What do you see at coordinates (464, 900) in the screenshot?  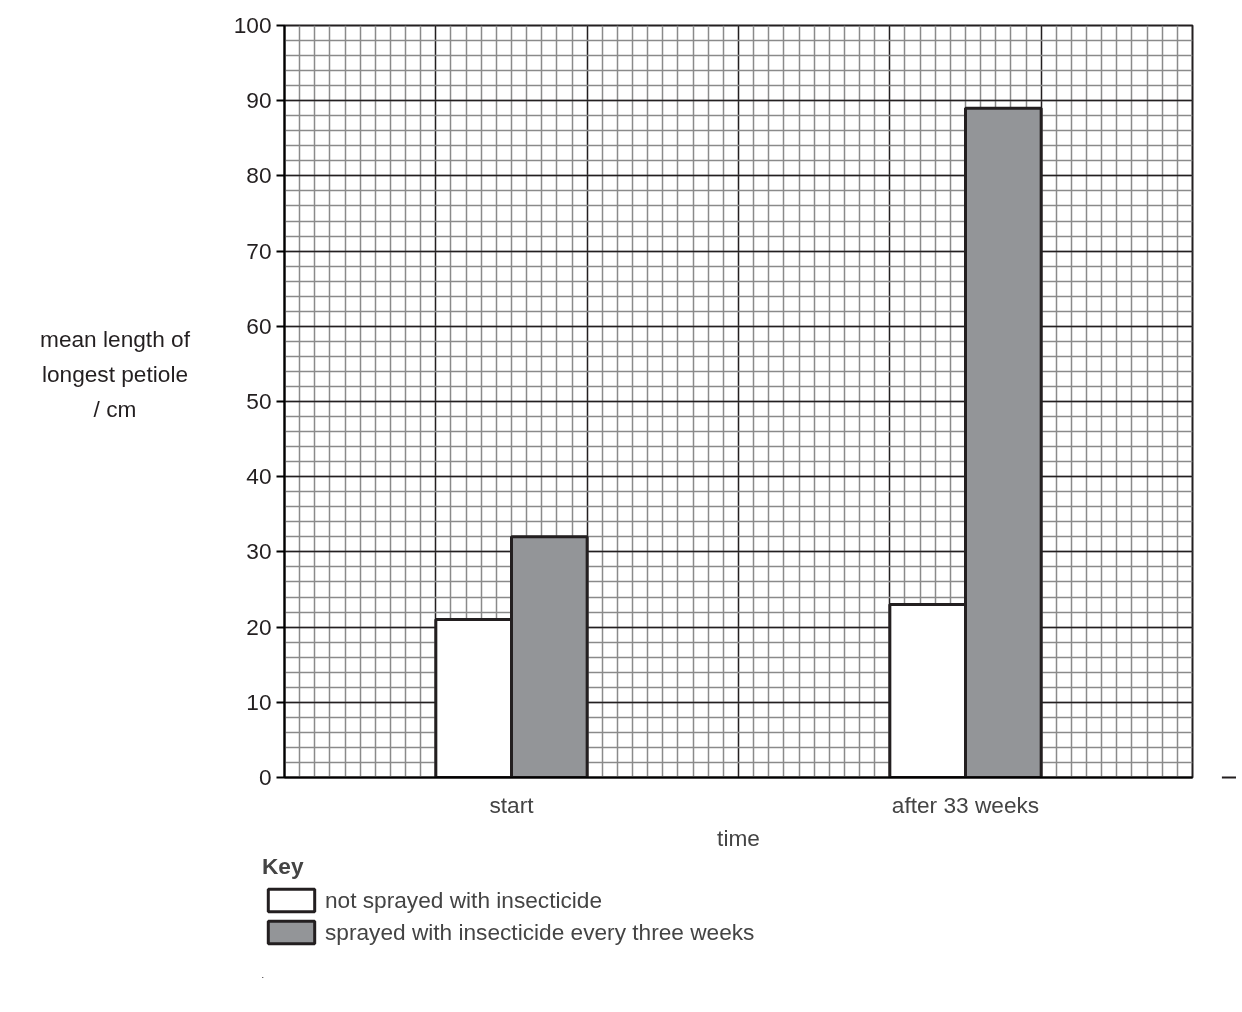 I see `legend-label: not sprayed with insecticide` at bounding box center [464, 900].